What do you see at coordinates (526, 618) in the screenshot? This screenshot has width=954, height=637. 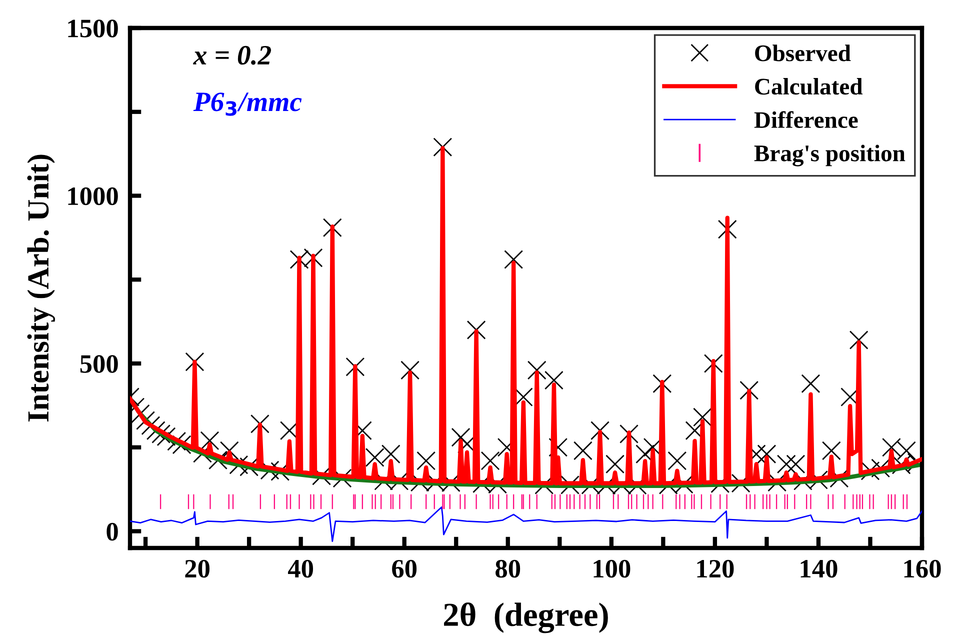 I see `x-axis-title: 2θ (degree)` at bounding box center [526, 618].